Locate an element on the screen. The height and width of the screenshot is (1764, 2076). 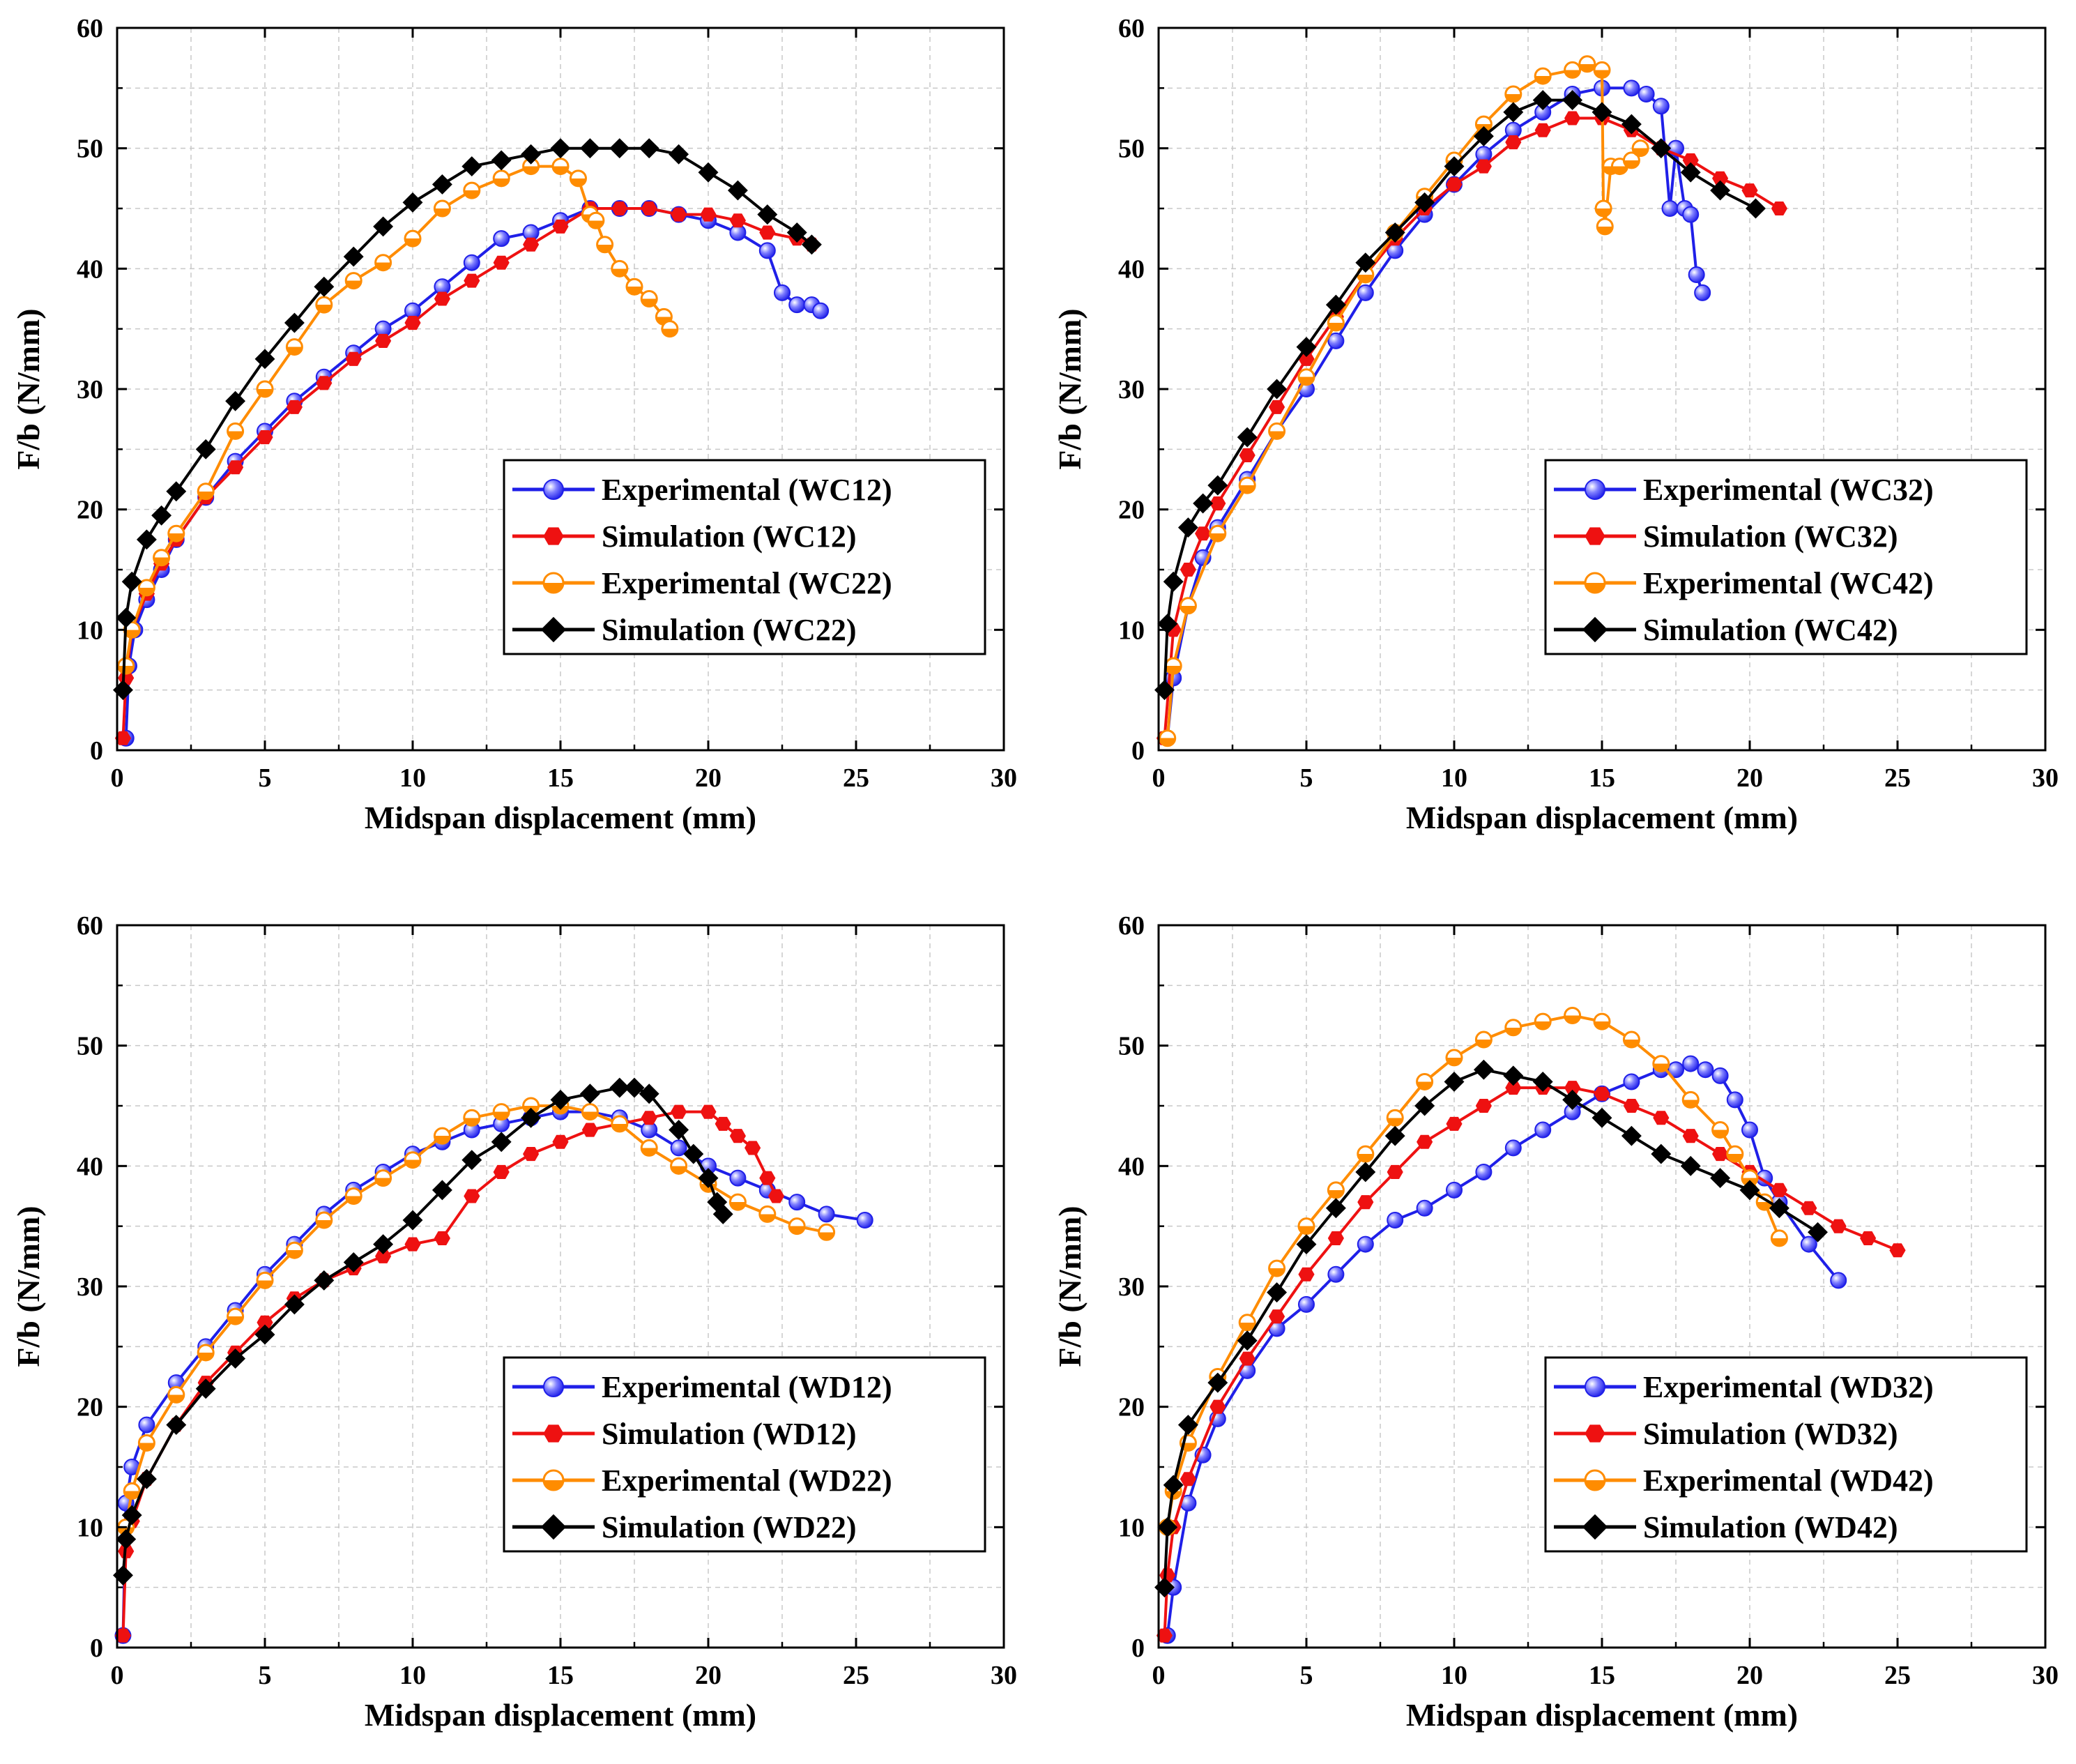
legend-label: Experimental (WC32) is located at coordinates (1789, 490).